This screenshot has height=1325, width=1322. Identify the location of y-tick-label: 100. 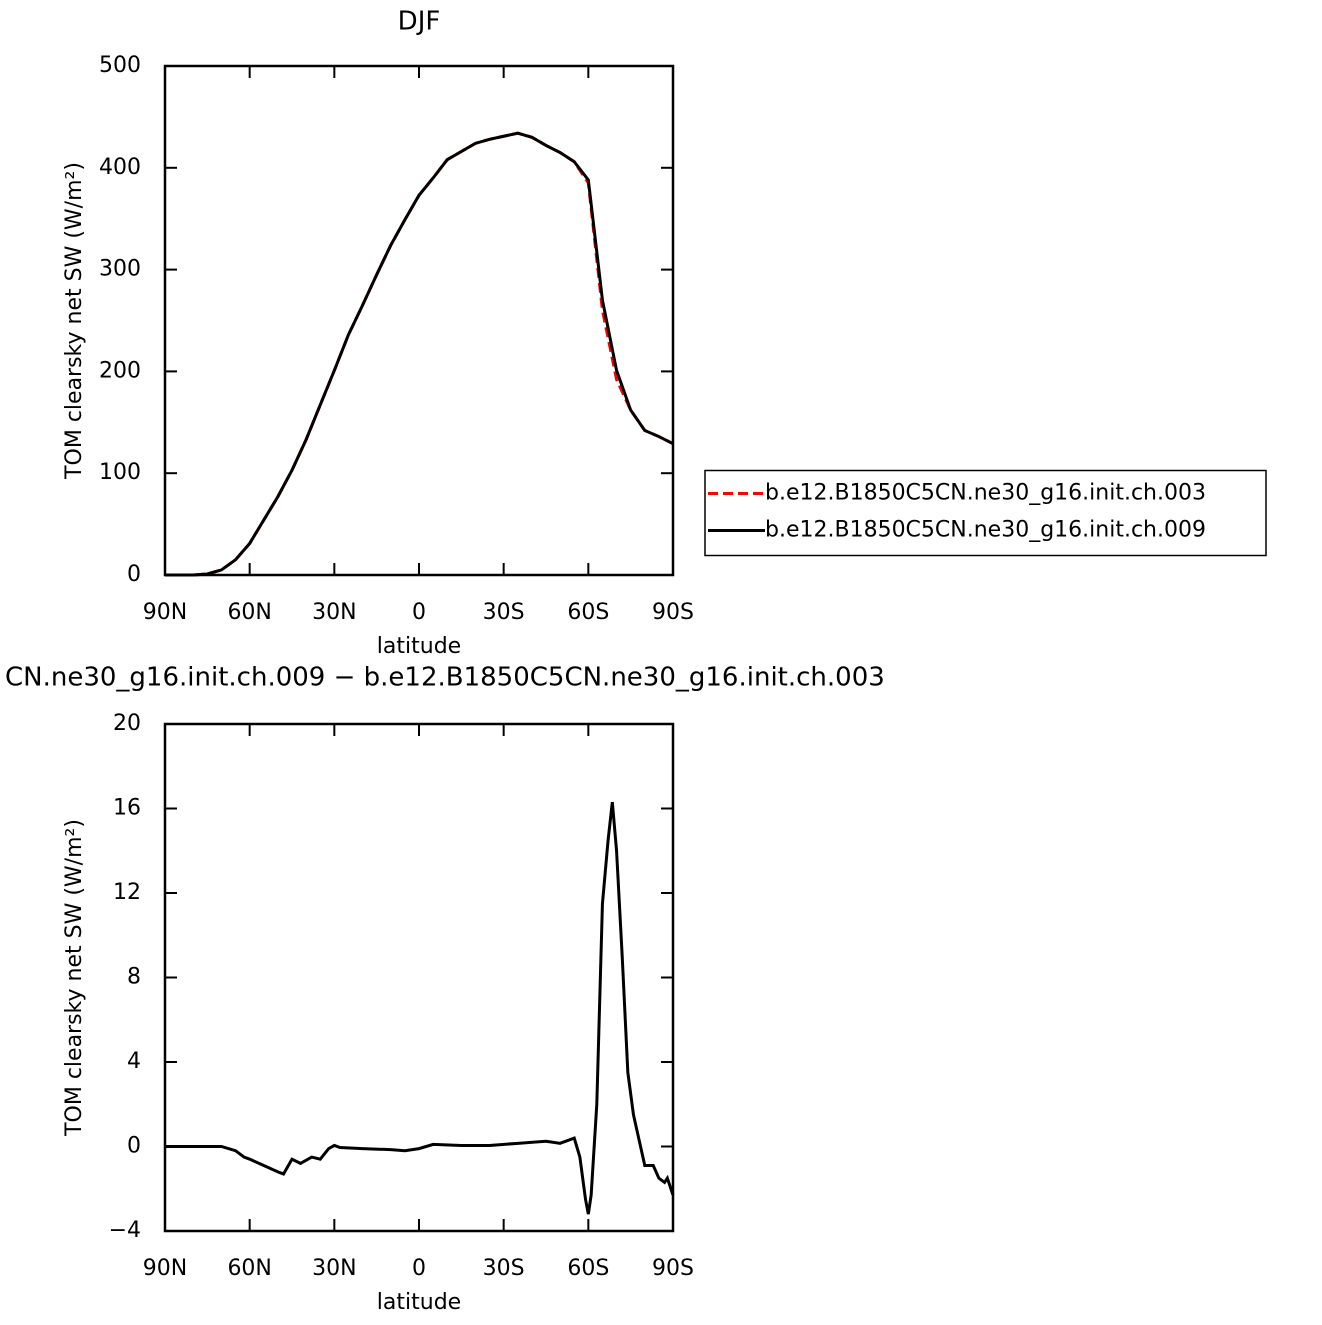
(120, 472).